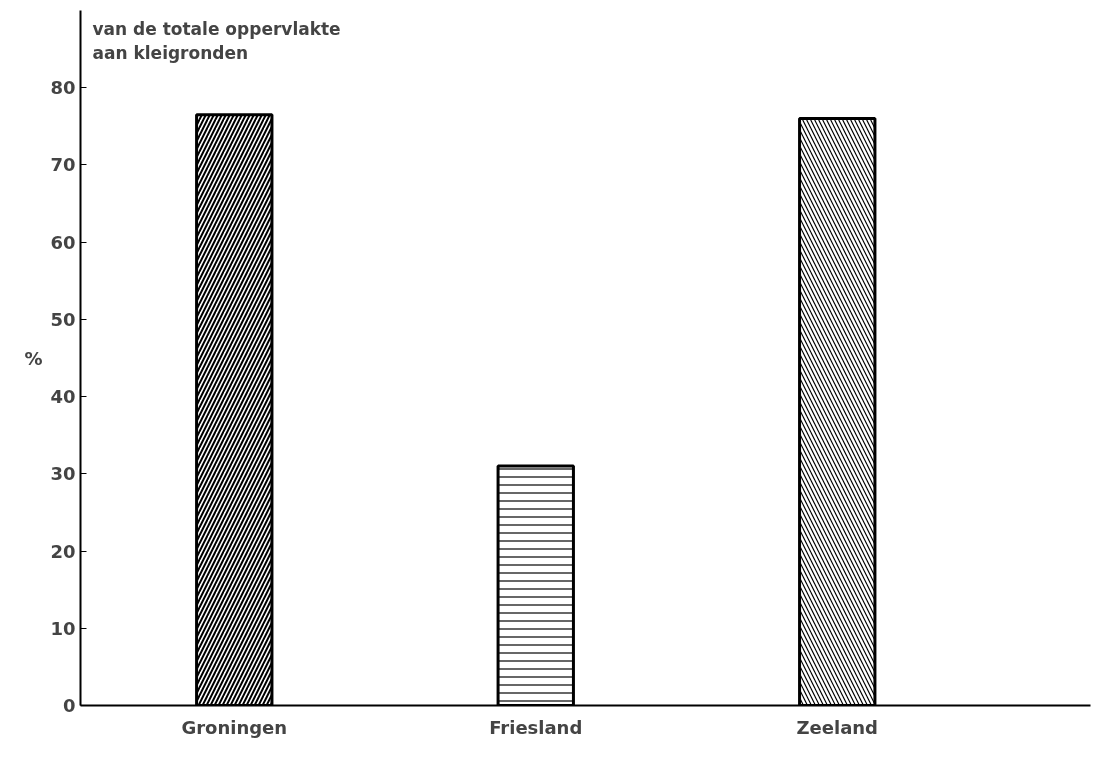  I want to click on y-tick-label: 20, so click(63, 551).